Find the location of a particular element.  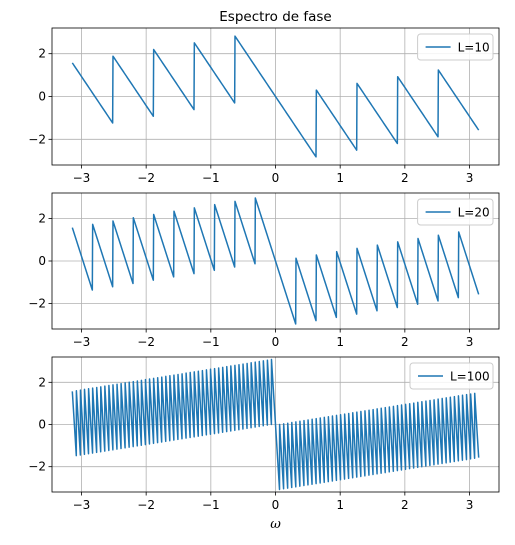

legend-label: L=20 is located at coordinates (474, 213).